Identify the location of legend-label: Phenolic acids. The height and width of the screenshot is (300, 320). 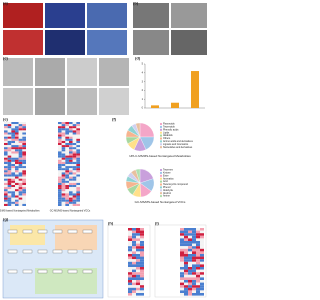
(171, 129).